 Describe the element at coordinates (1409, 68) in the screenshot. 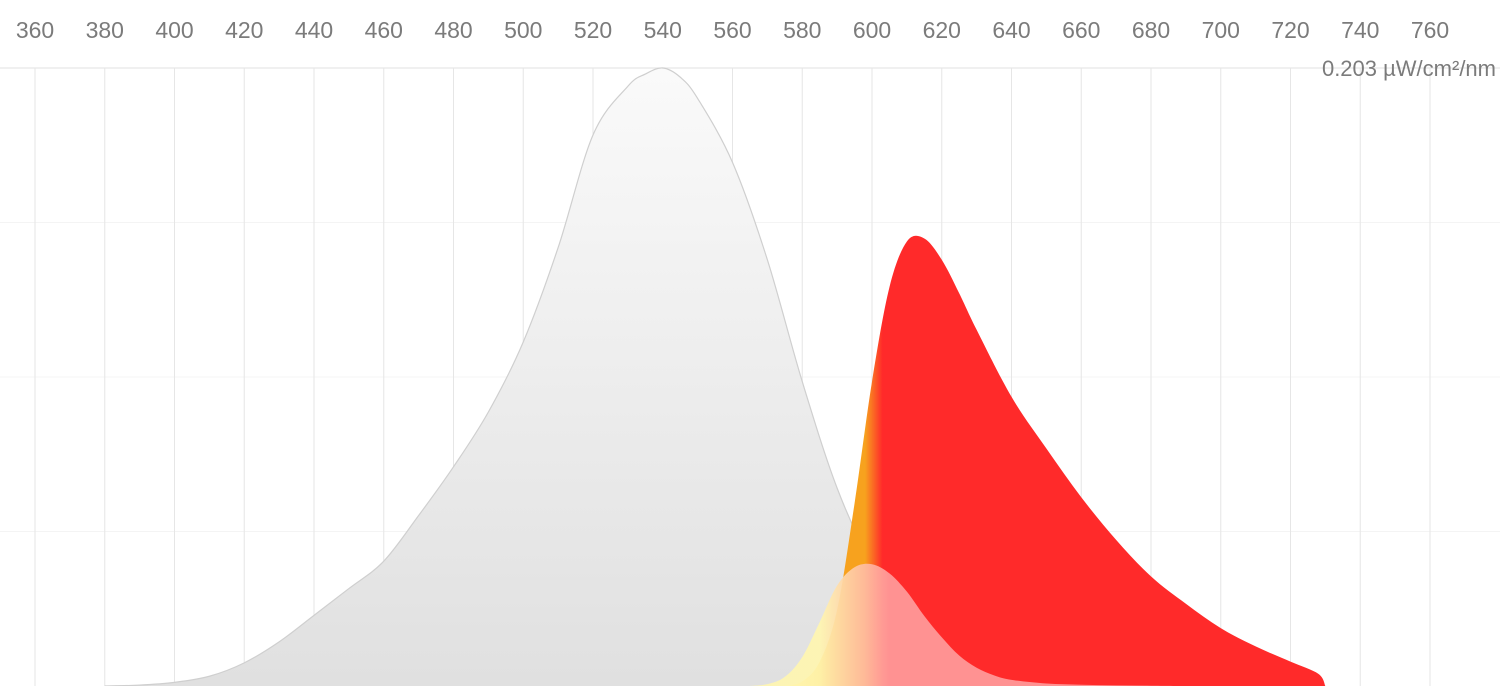

I see `y-max-label: 0.203 µW/cm²/nm` at that location.